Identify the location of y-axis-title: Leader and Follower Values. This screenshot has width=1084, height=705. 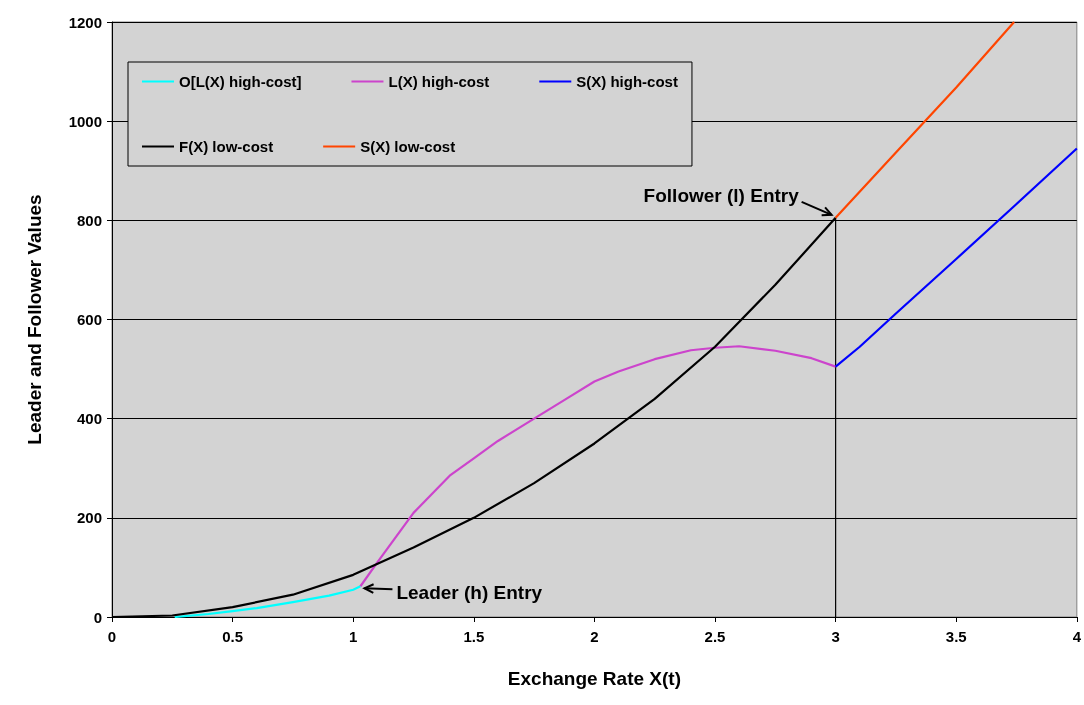
(34, 319).